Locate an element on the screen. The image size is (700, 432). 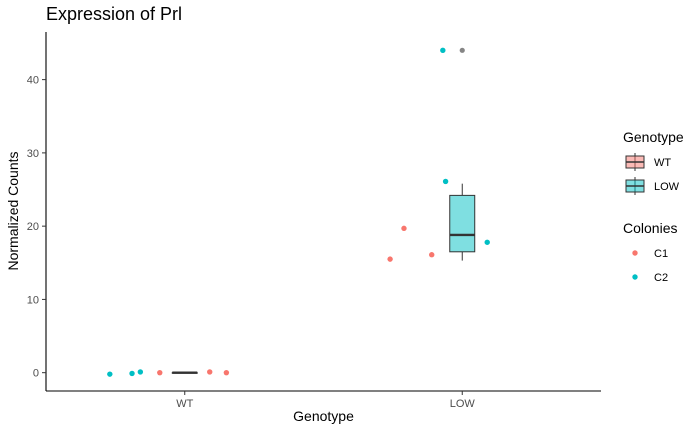
y-tick-label: 20 is located at coordinates (33, 227).